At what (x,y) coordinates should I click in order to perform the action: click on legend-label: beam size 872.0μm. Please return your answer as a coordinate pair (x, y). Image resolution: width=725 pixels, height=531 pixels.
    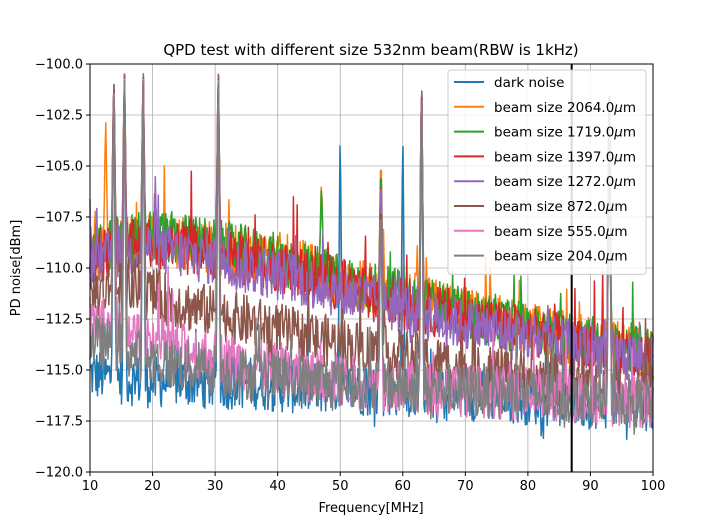
    Looking at the image, I should click on (560, 207).